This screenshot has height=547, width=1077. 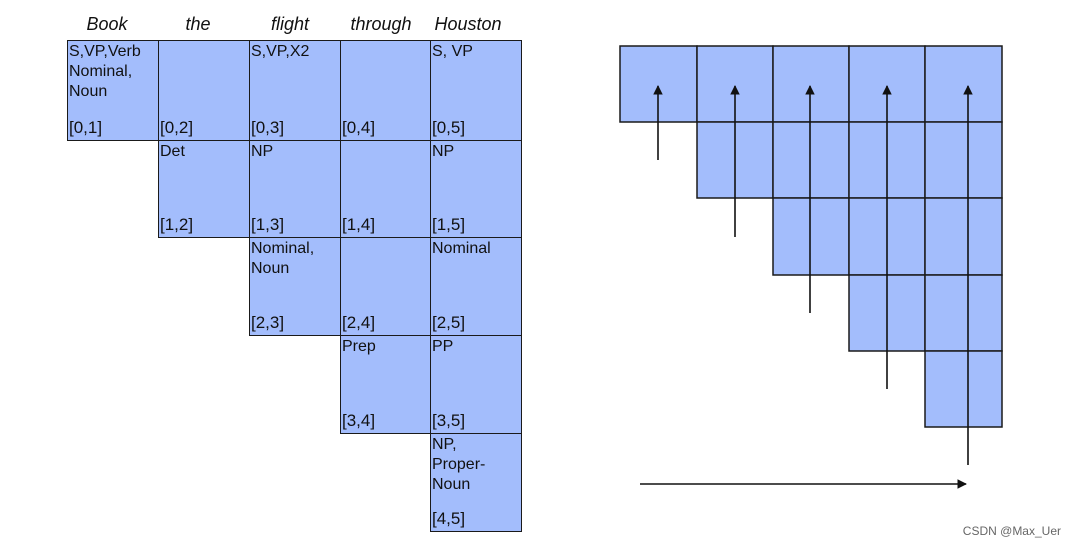 I want to click on cell-span: [1,3], so click(x=268, y=224).